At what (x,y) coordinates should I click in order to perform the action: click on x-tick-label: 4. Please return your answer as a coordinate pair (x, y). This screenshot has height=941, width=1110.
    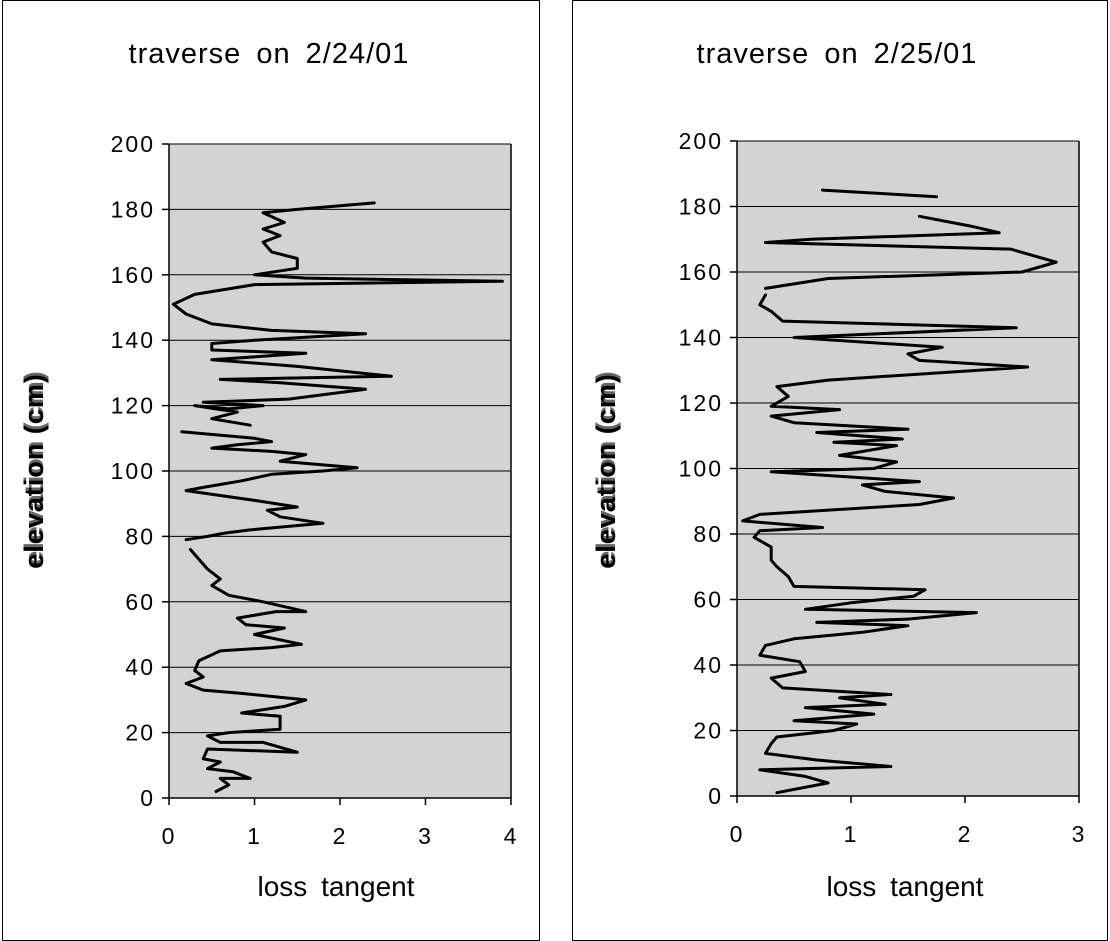
    Looking at the image, I should click on (511, 836).